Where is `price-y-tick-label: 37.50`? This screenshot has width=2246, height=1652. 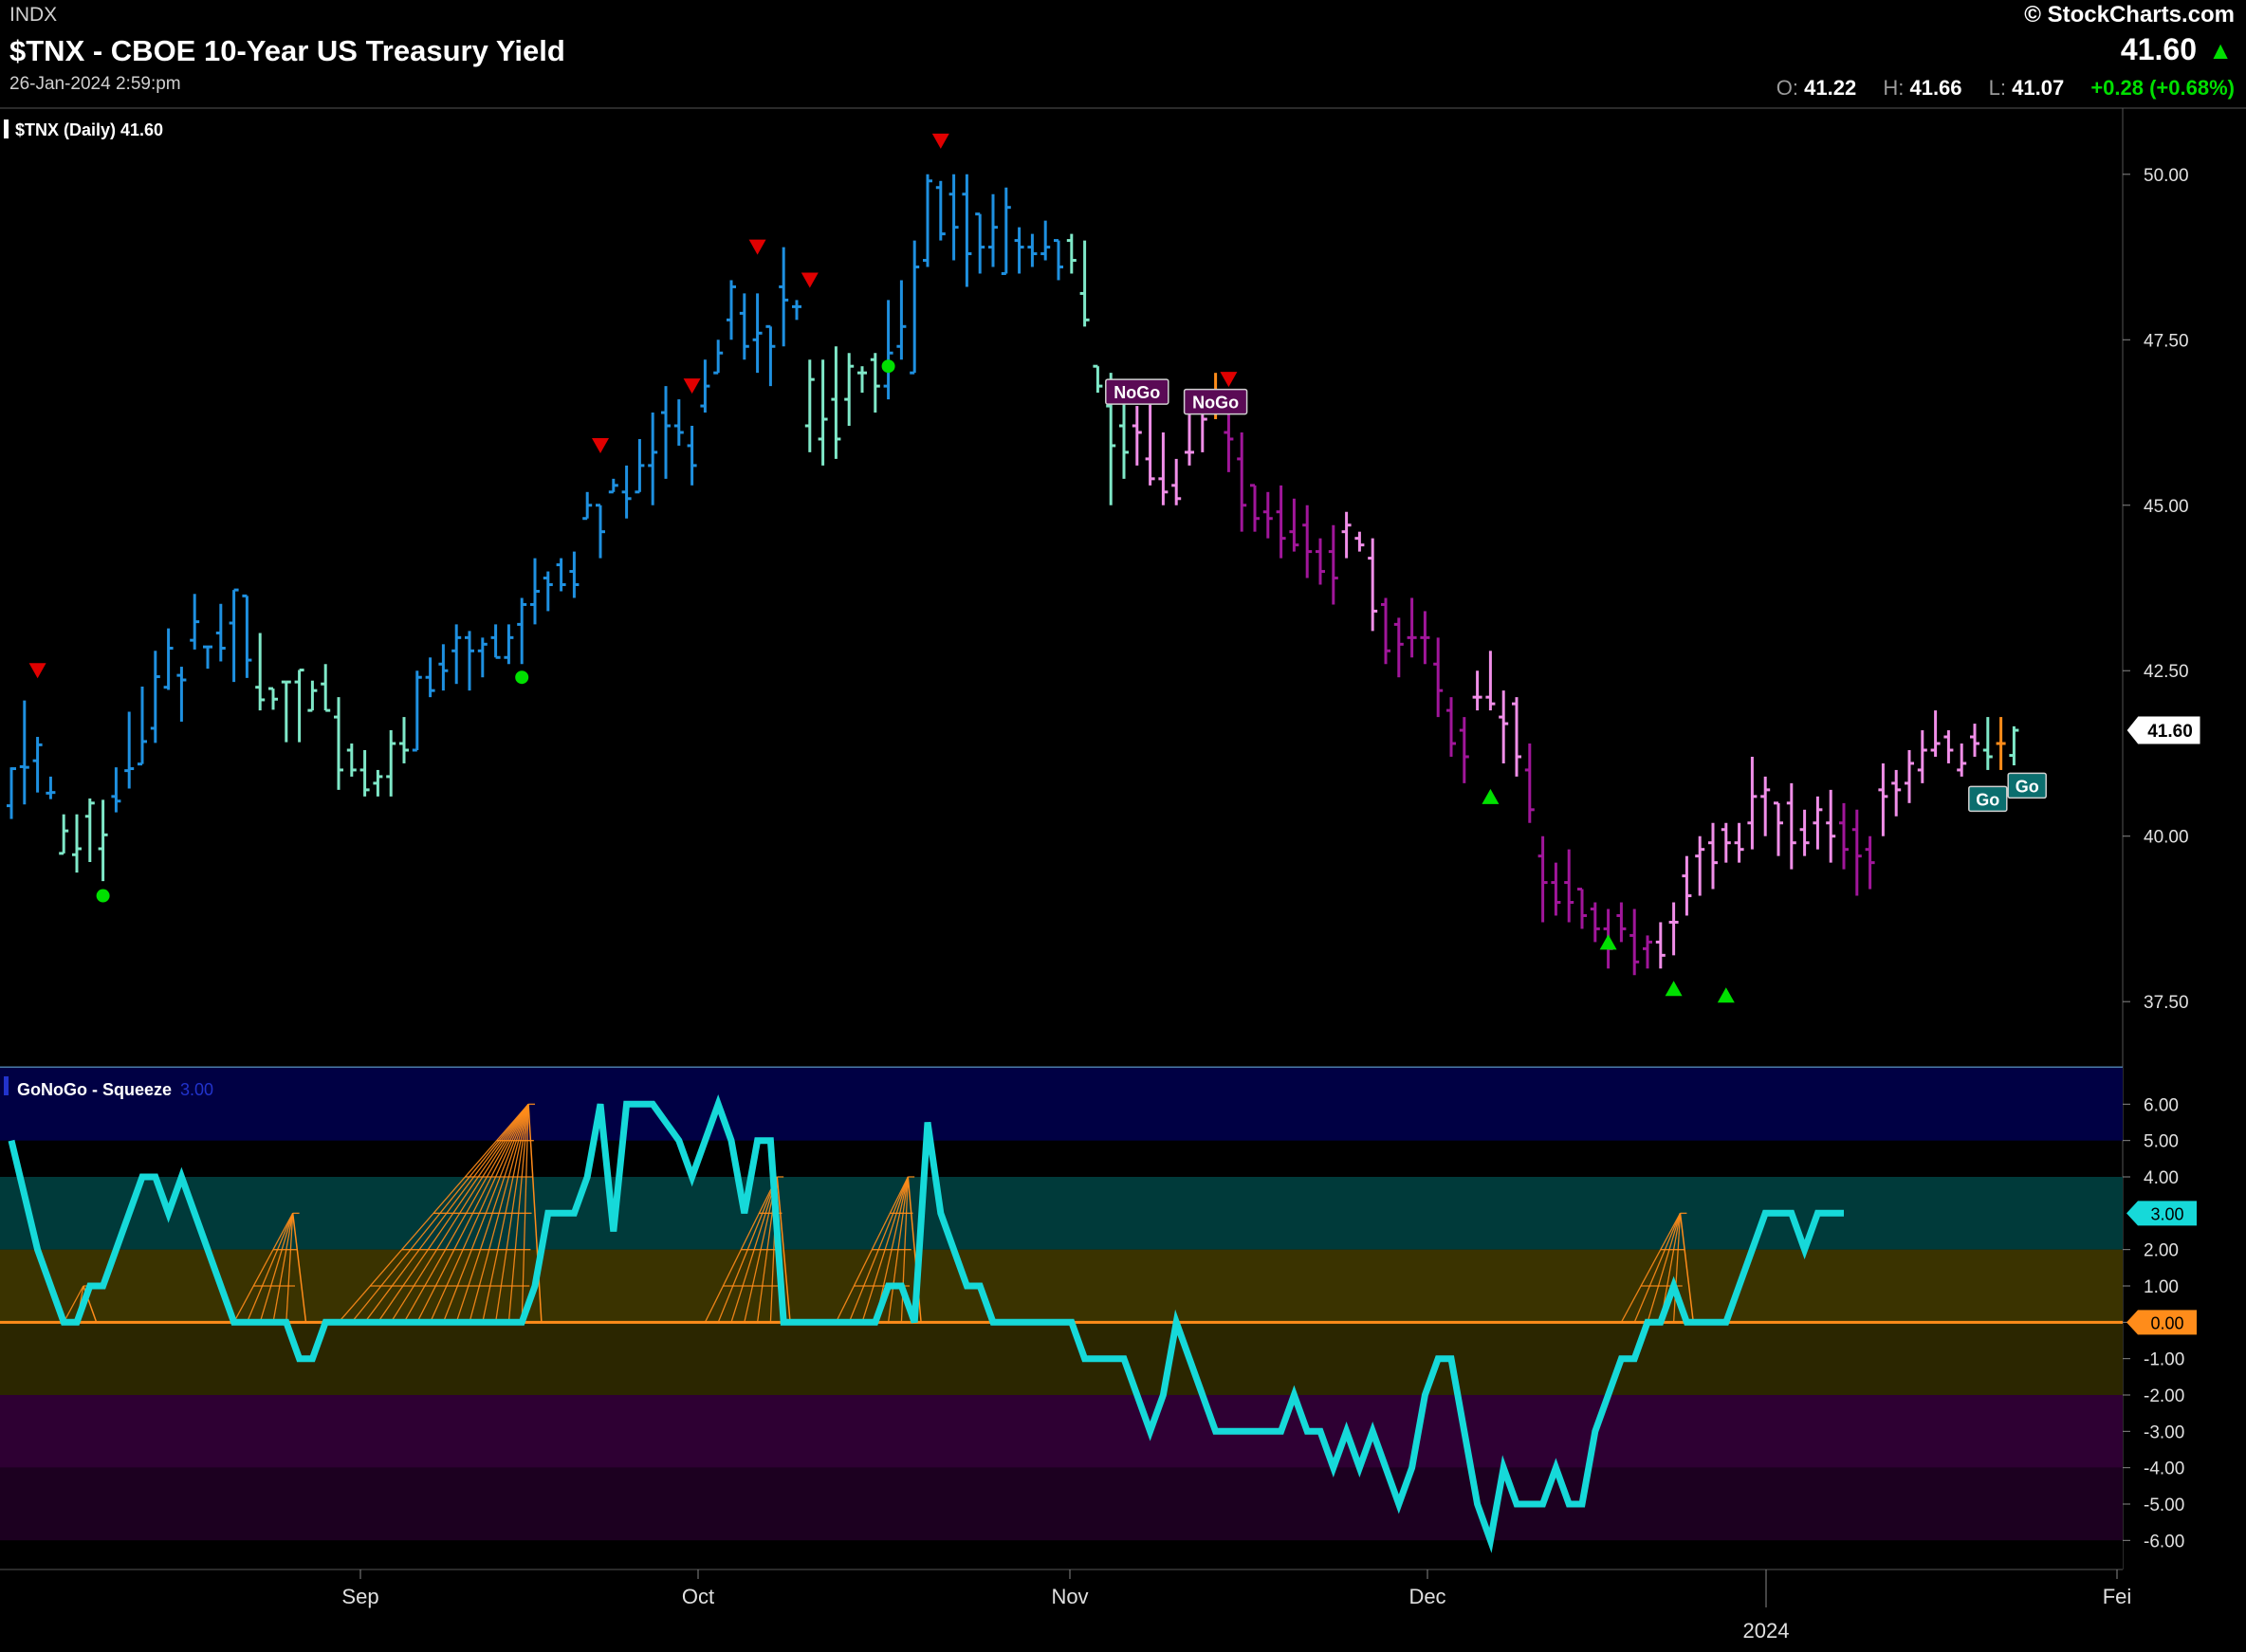
price-y-tick-label: 37.50 is located at coordinates (2166, 1003).